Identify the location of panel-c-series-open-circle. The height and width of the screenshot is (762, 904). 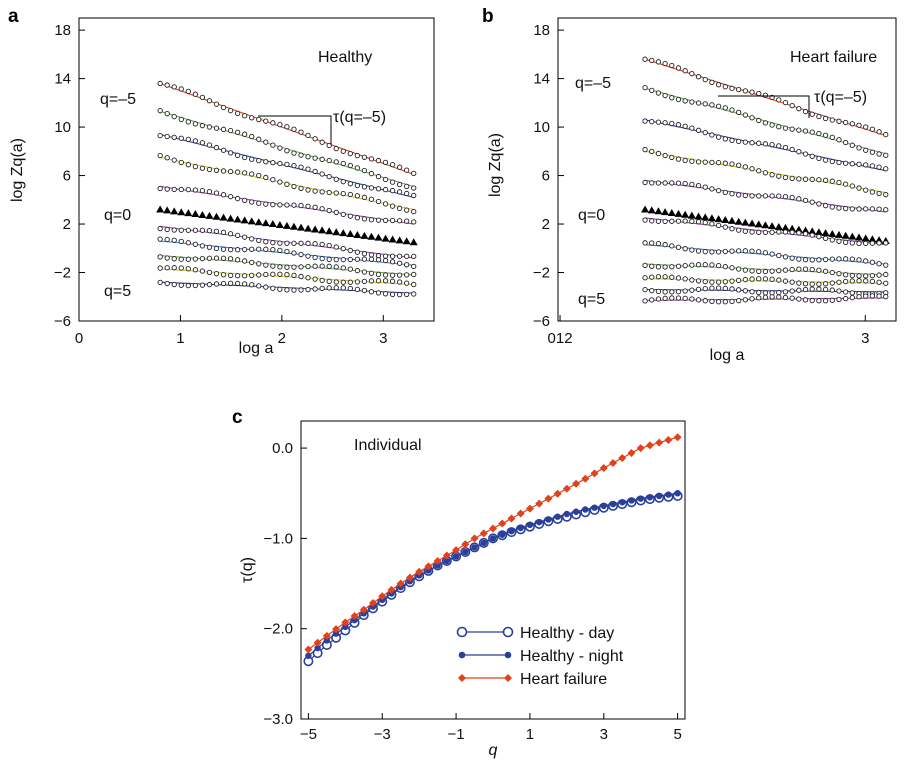
(493, 578).